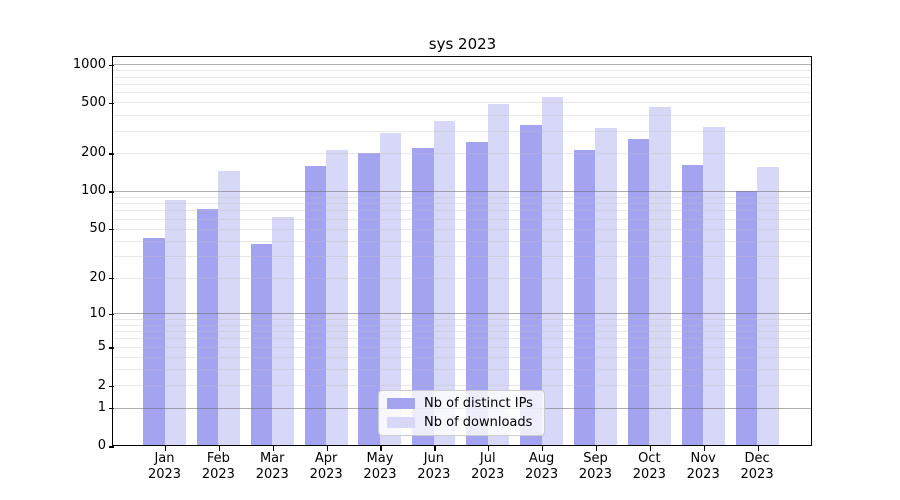 Image resolution: width=900 pixels, height=500 pixels. Describe the element at coordinates (380, 458) in the screenshot. I see `month-line: May` at that location.